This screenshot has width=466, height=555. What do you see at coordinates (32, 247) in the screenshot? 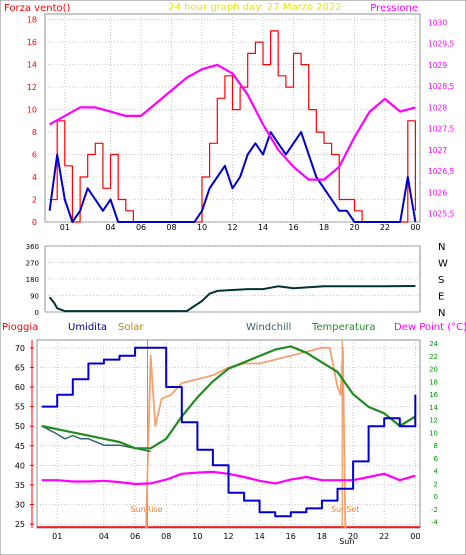
I see `y-left-tick-label: 360` at bounding box center [32, 247].